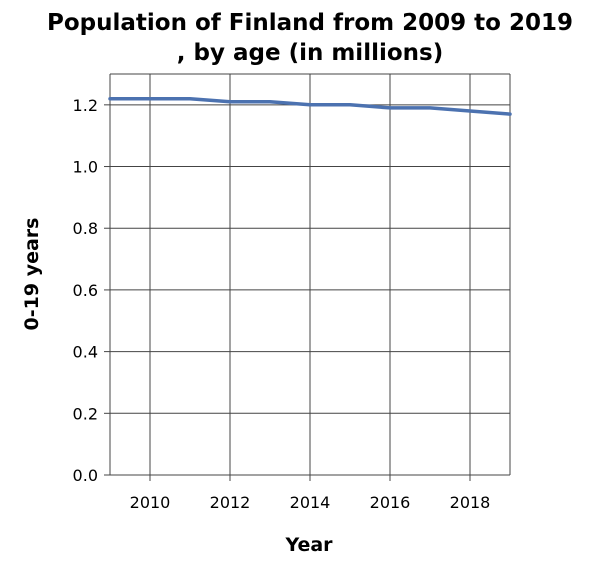 Image resolution: width=616 pixels, height=564 pixels. Describe the element at coordinates (85, 475) in the screenshot. I see `y-tick-label: 0.0` at that location.